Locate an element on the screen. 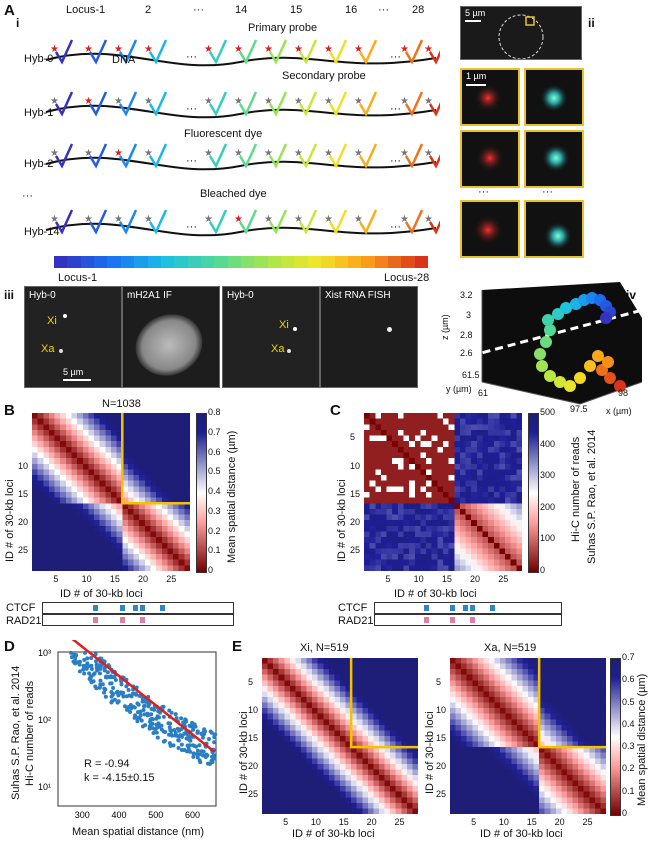  heatmap-y-tick: 5 is located at coordinates (251, 682).